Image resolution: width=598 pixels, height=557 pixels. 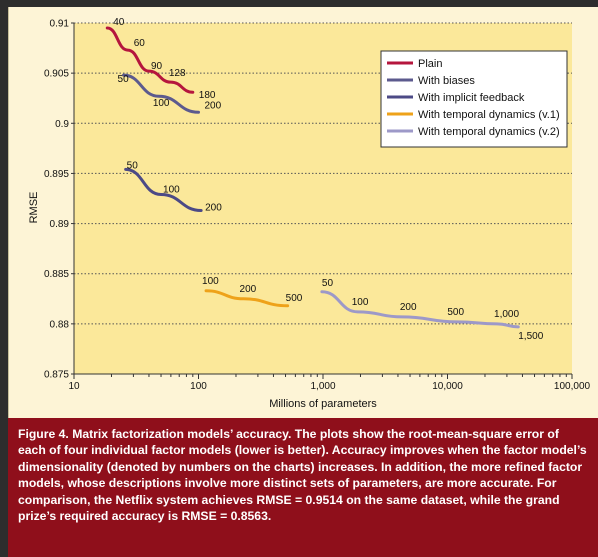 What do you see at coordinates (56, 375) in the screenshot?
I see `y-tick-label: 0.875` at bounding box center [56, 375].